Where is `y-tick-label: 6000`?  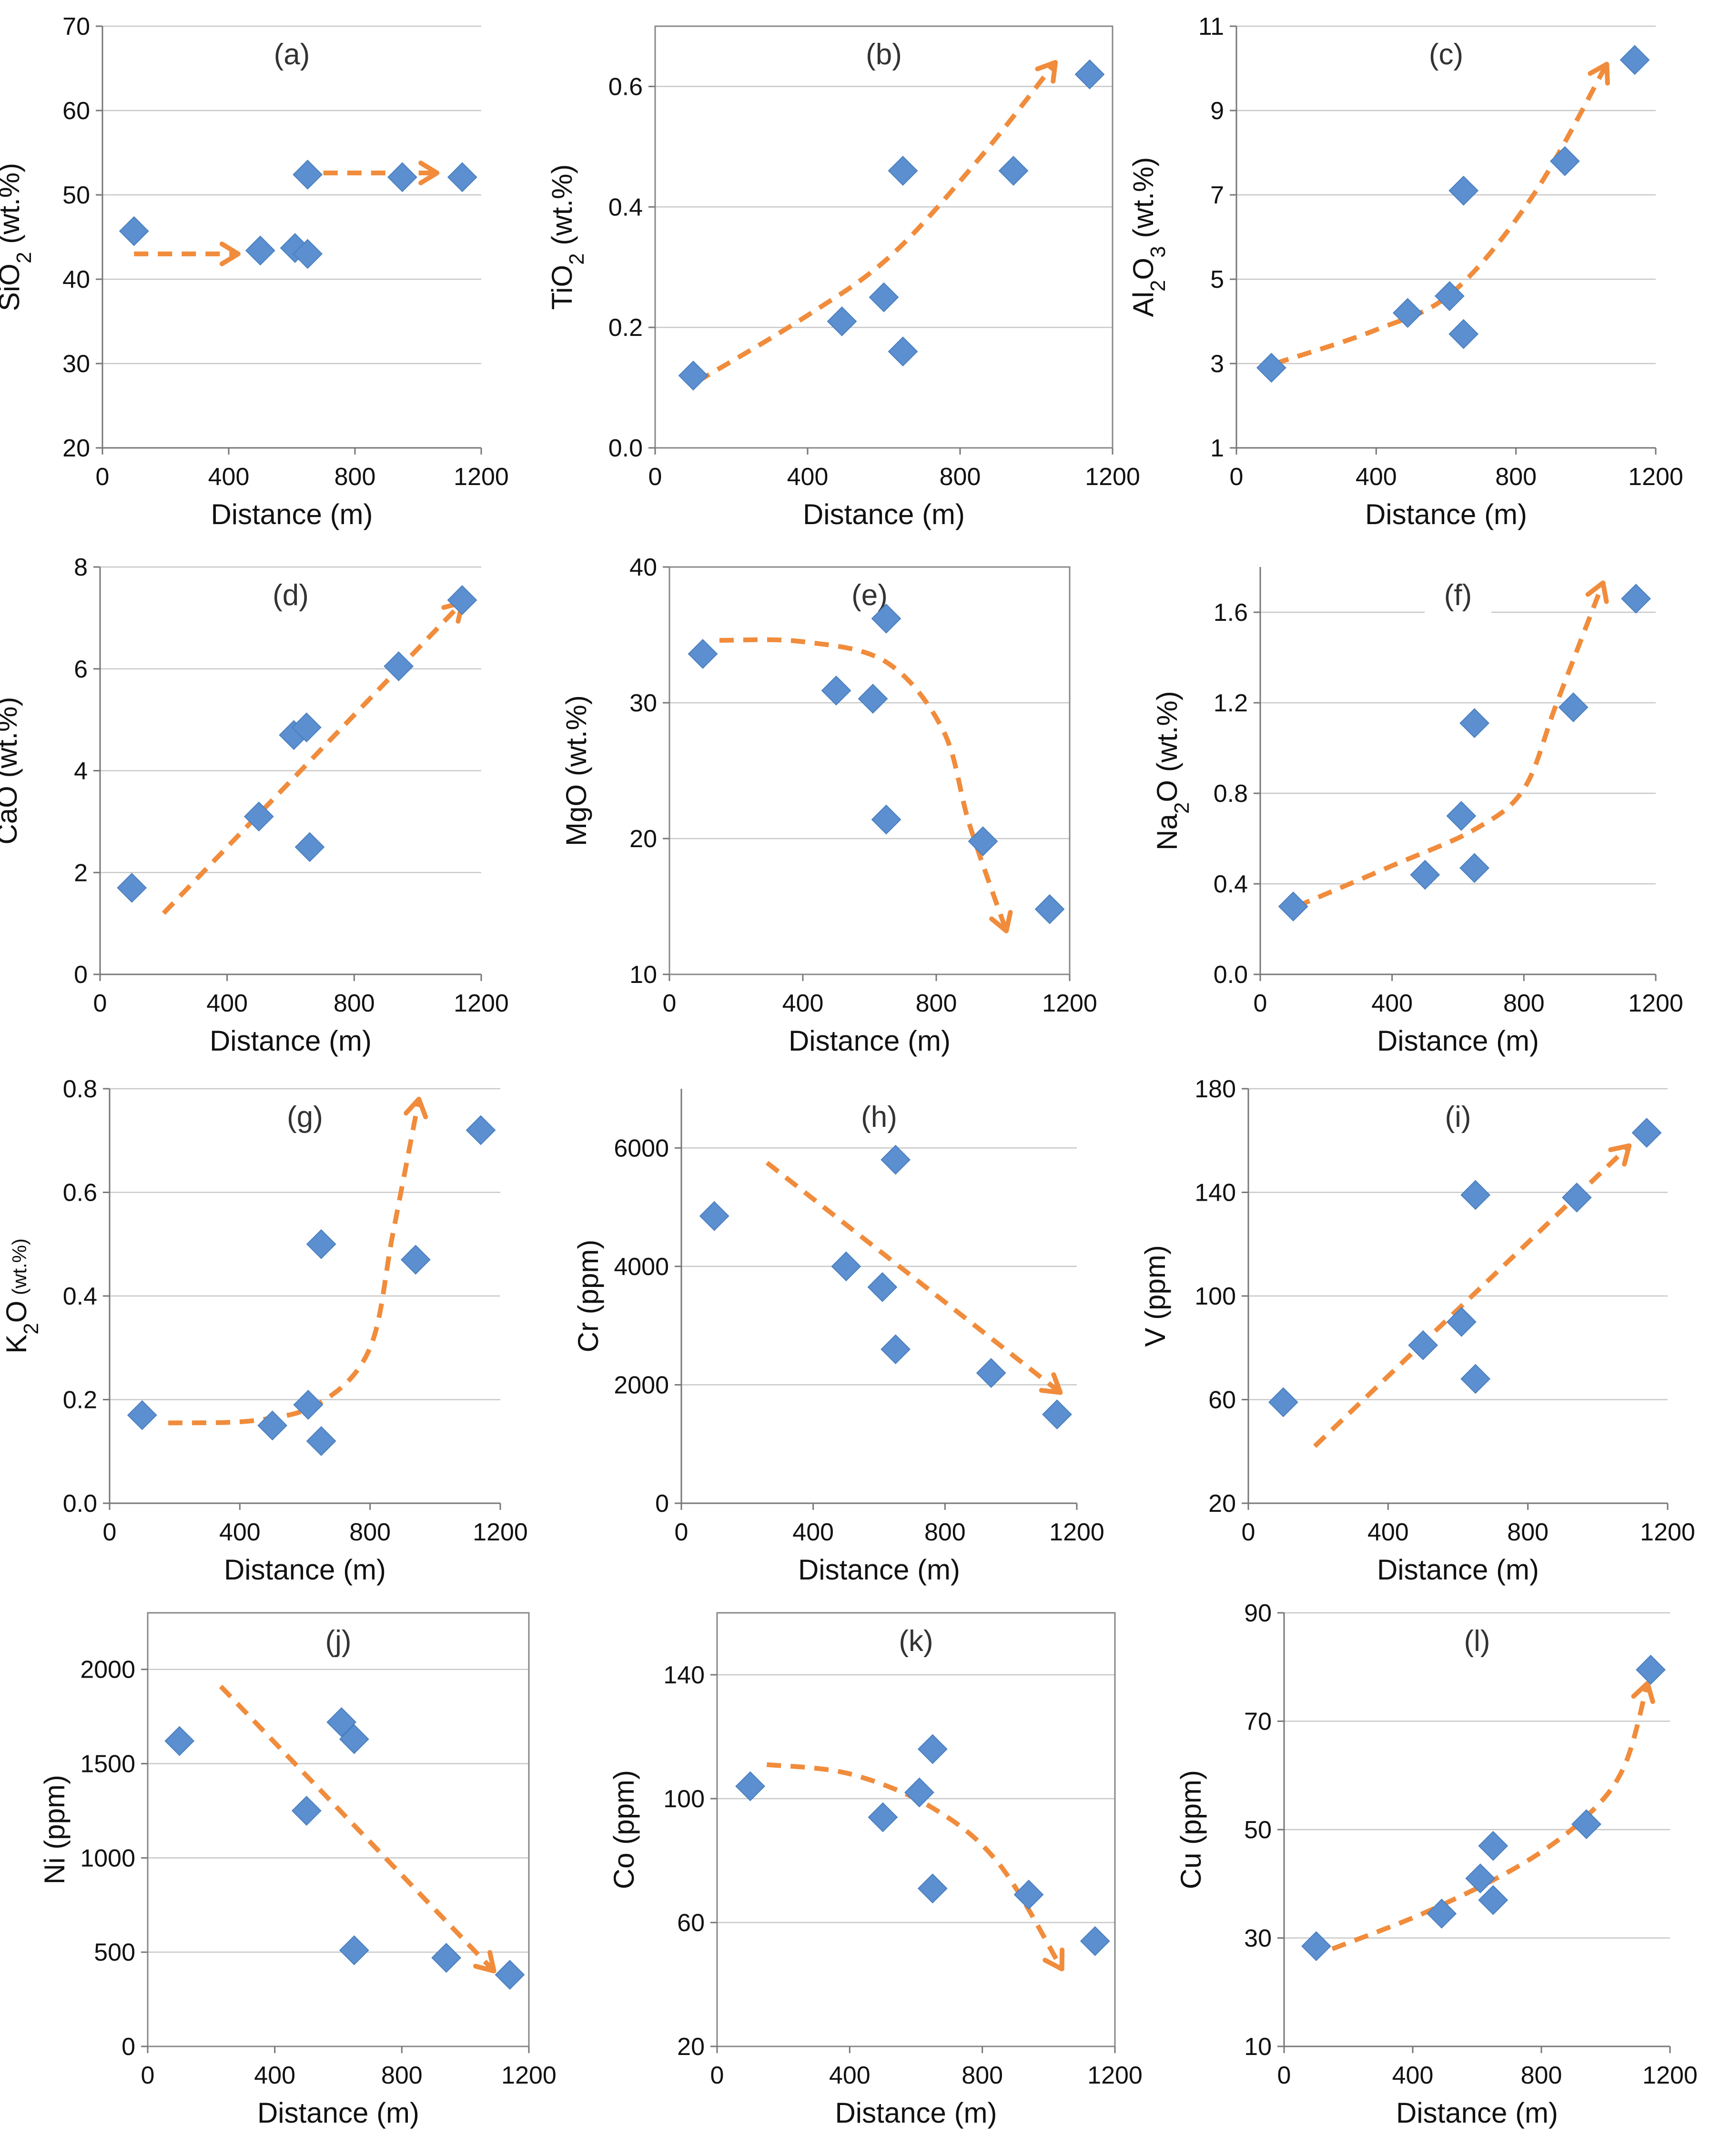
y-tick-label: 6000 is located at coordinates (641, 1148).